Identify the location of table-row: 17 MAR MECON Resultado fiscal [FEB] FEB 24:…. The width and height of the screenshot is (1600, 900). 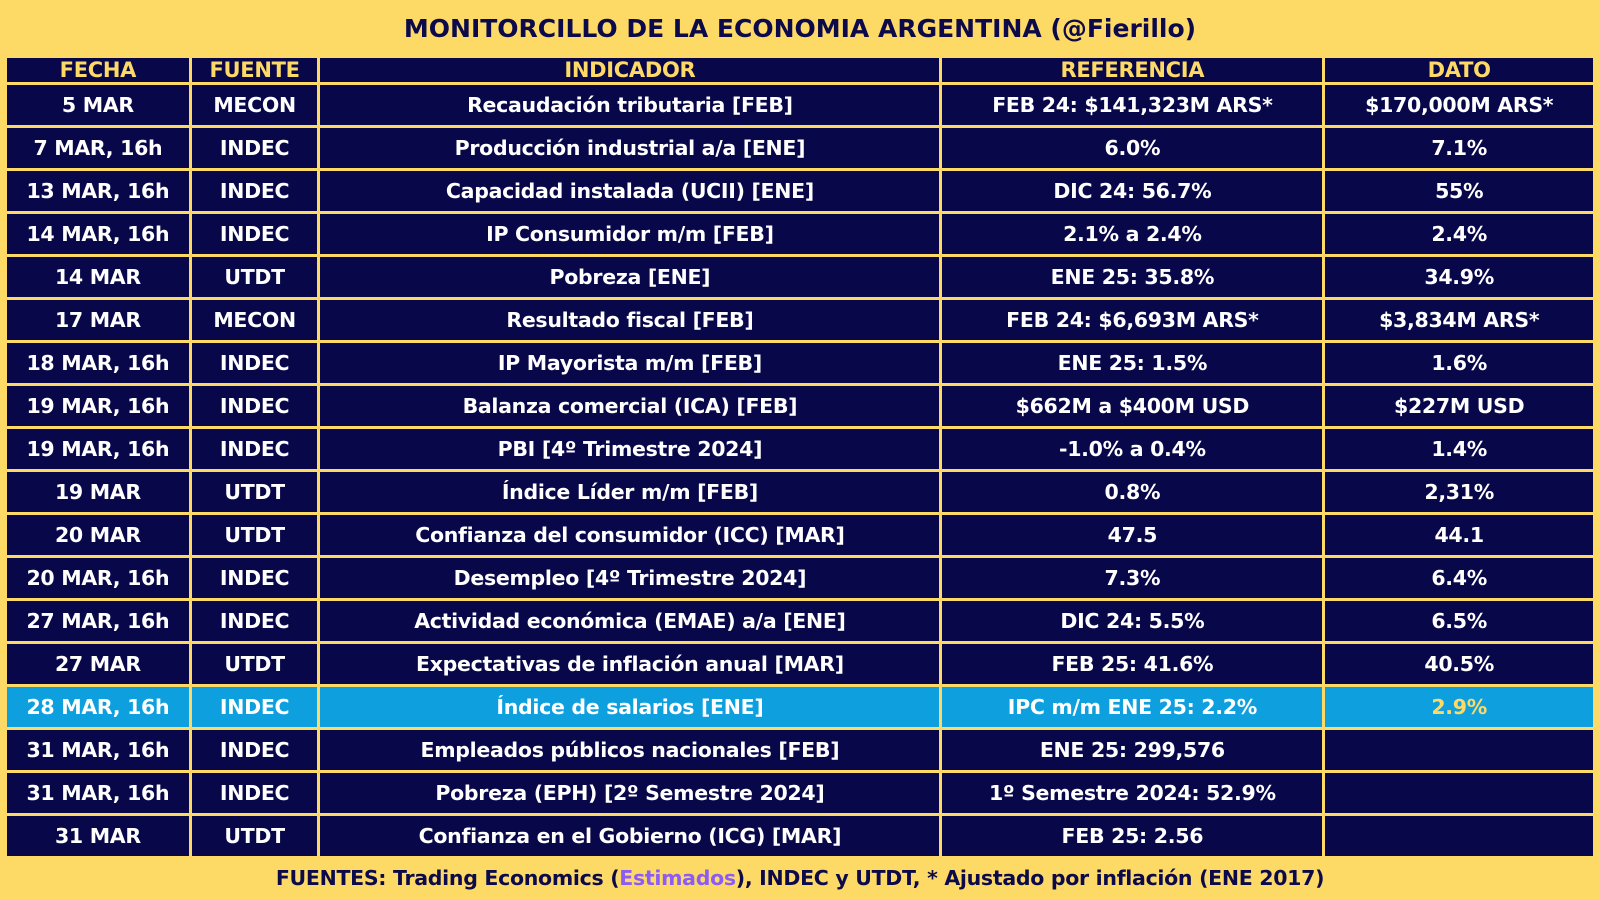
(800, 320).